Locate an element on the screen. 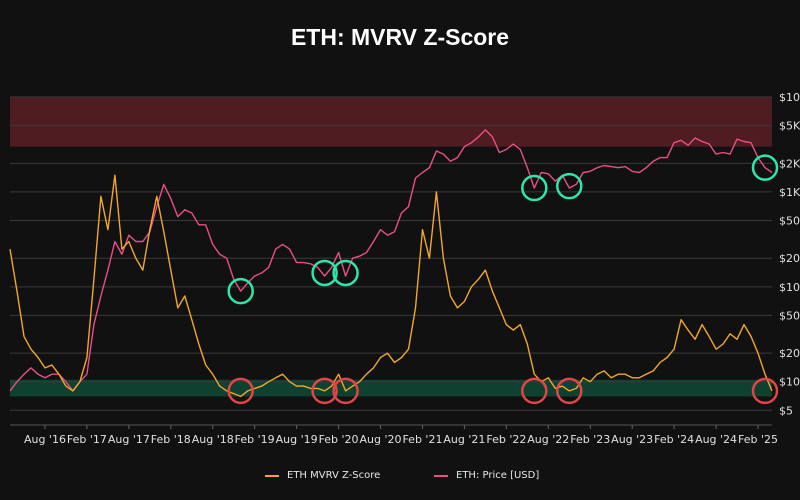  legend-item-mvrv: ETH MVRV Z-Score is located at coordinates (322, 475).